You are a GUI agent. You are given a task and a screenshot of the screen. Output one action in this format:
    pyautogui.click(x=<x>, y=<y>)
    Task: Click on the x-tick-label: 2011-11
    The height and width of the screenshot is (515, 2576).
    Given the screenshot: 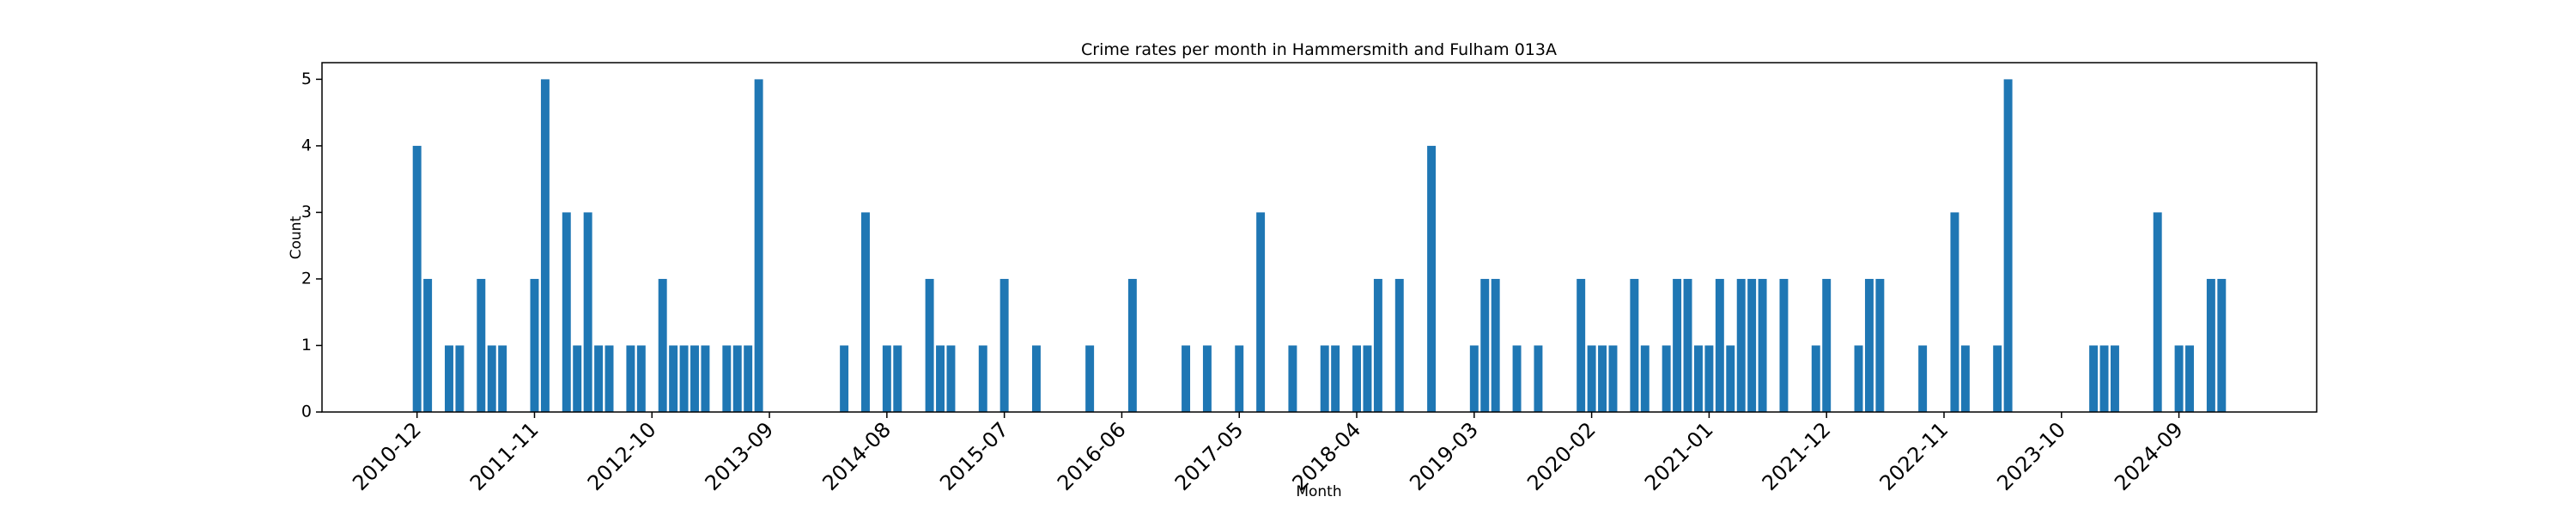 What is the action you would take?
    pyautogui.click(x=505, y=456)
    